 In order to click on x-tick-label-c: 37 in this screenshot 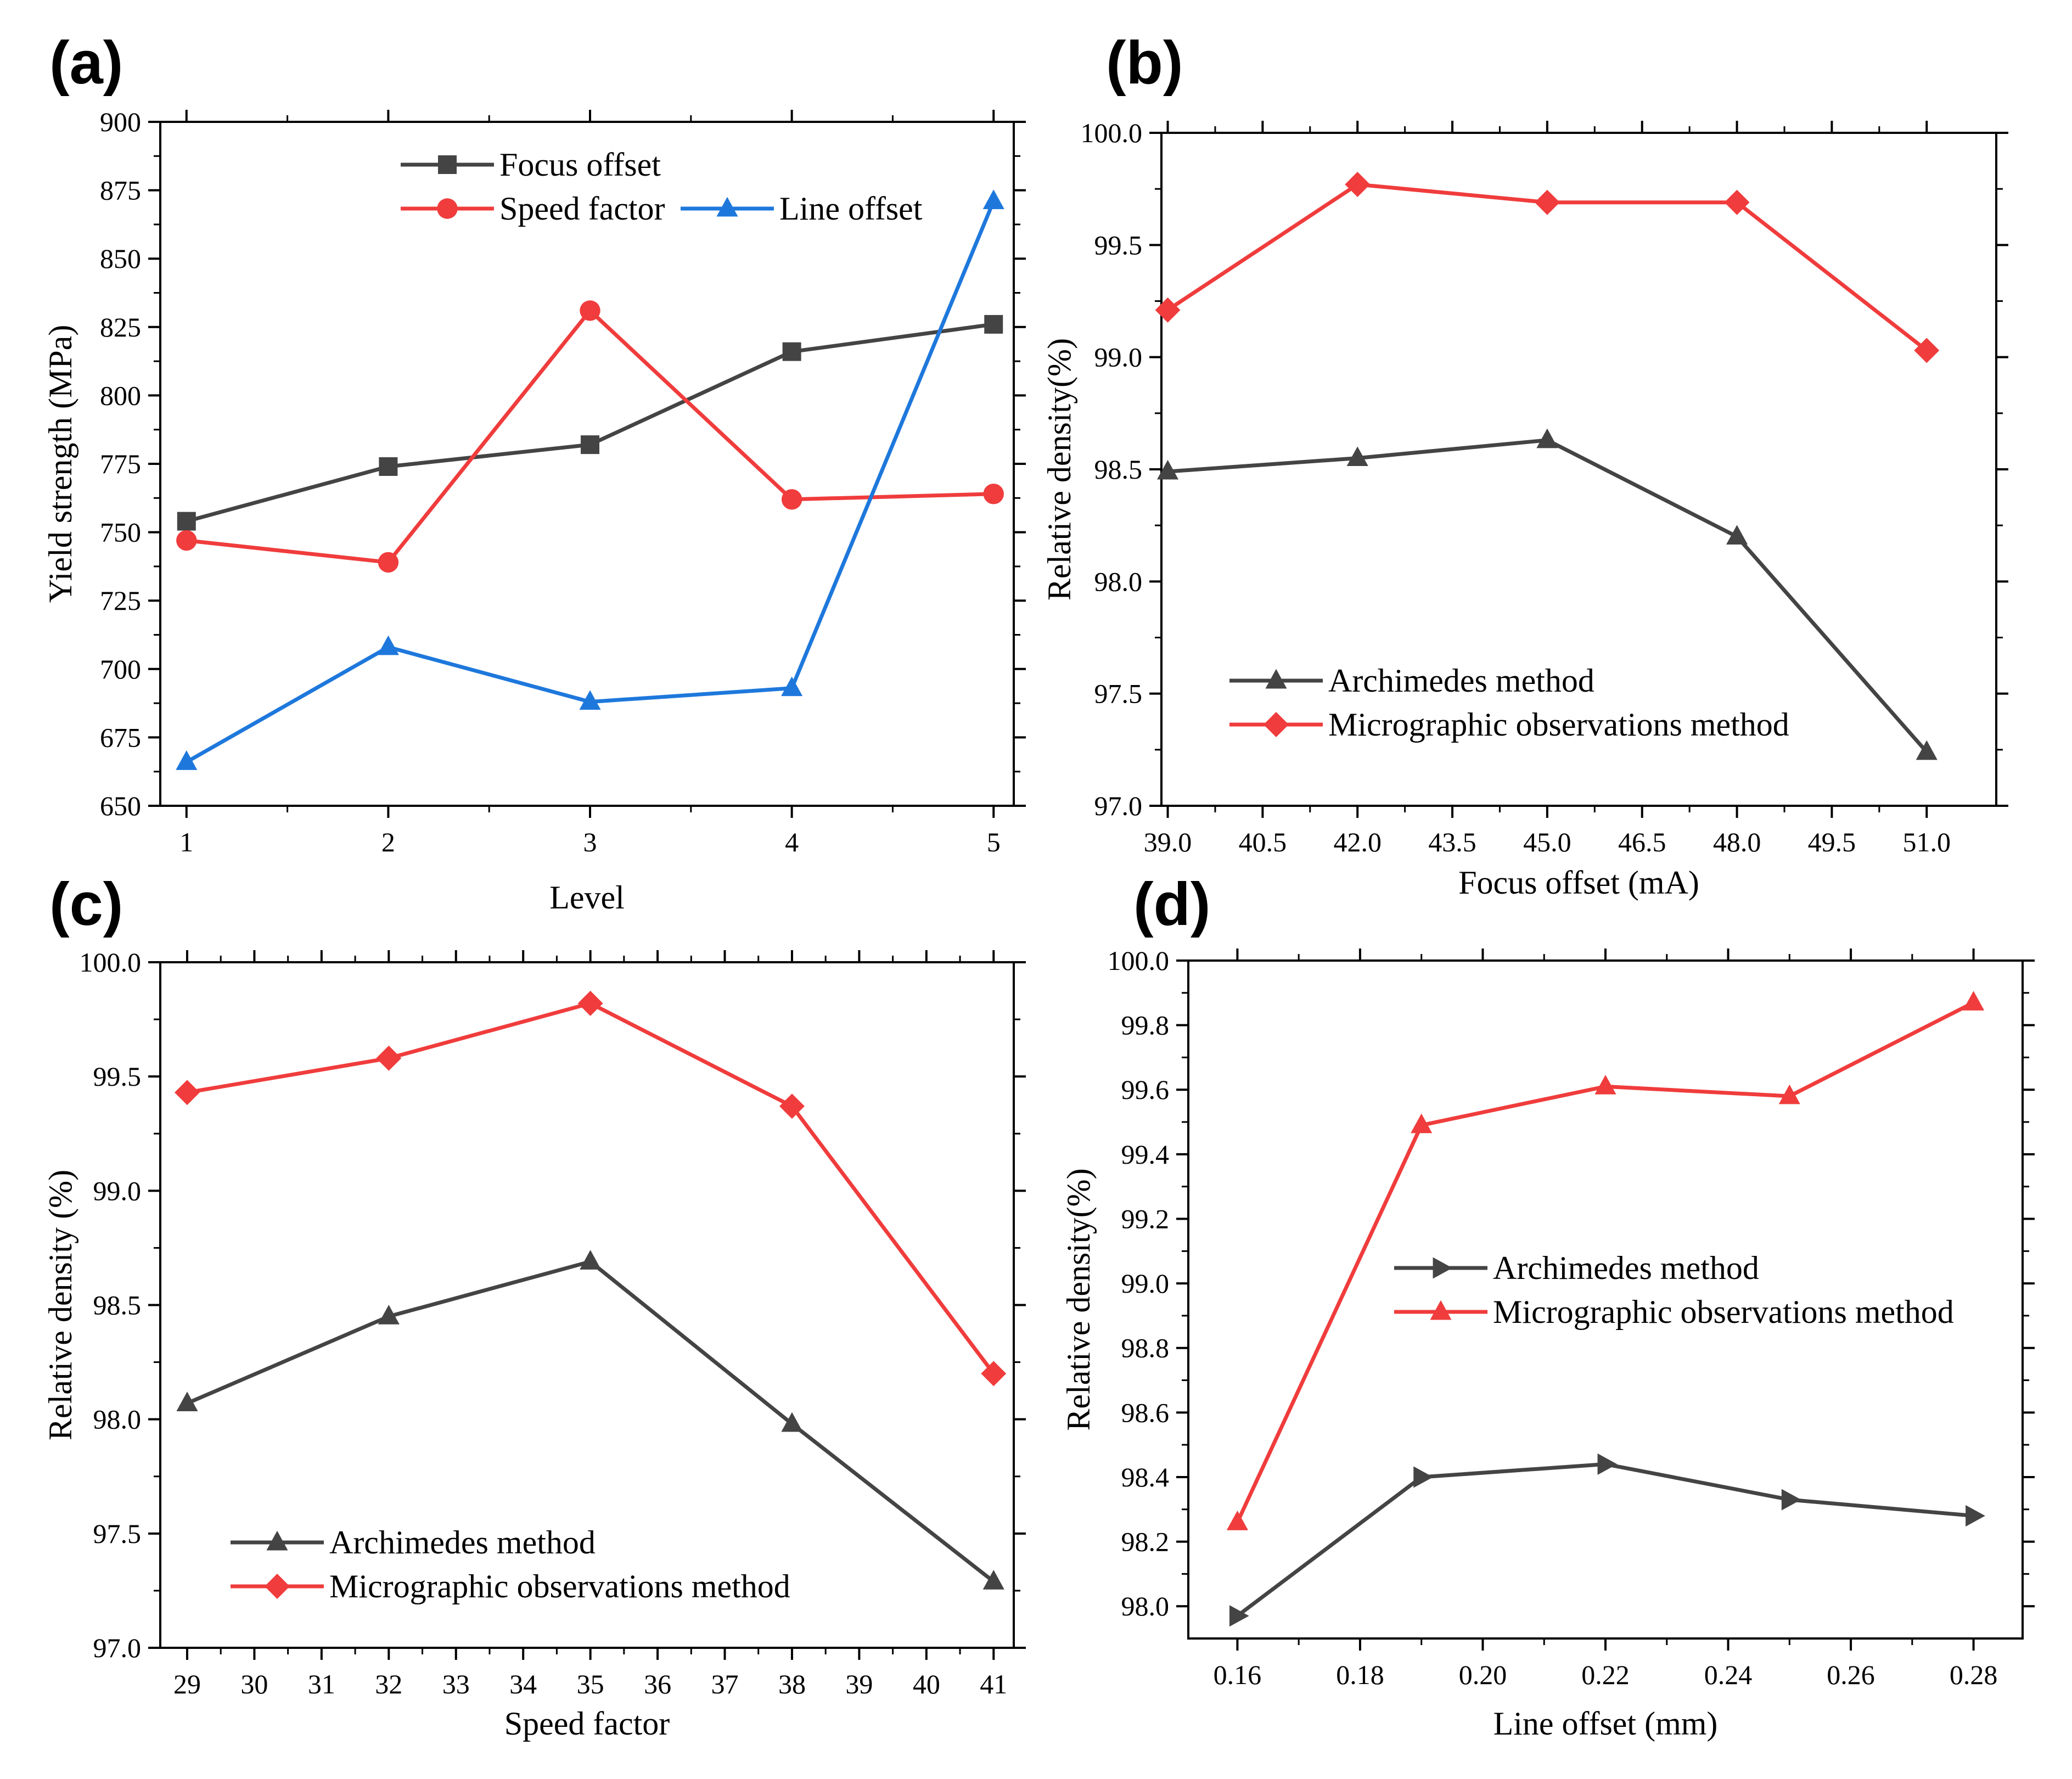, I will do `click(725, 1684)`.